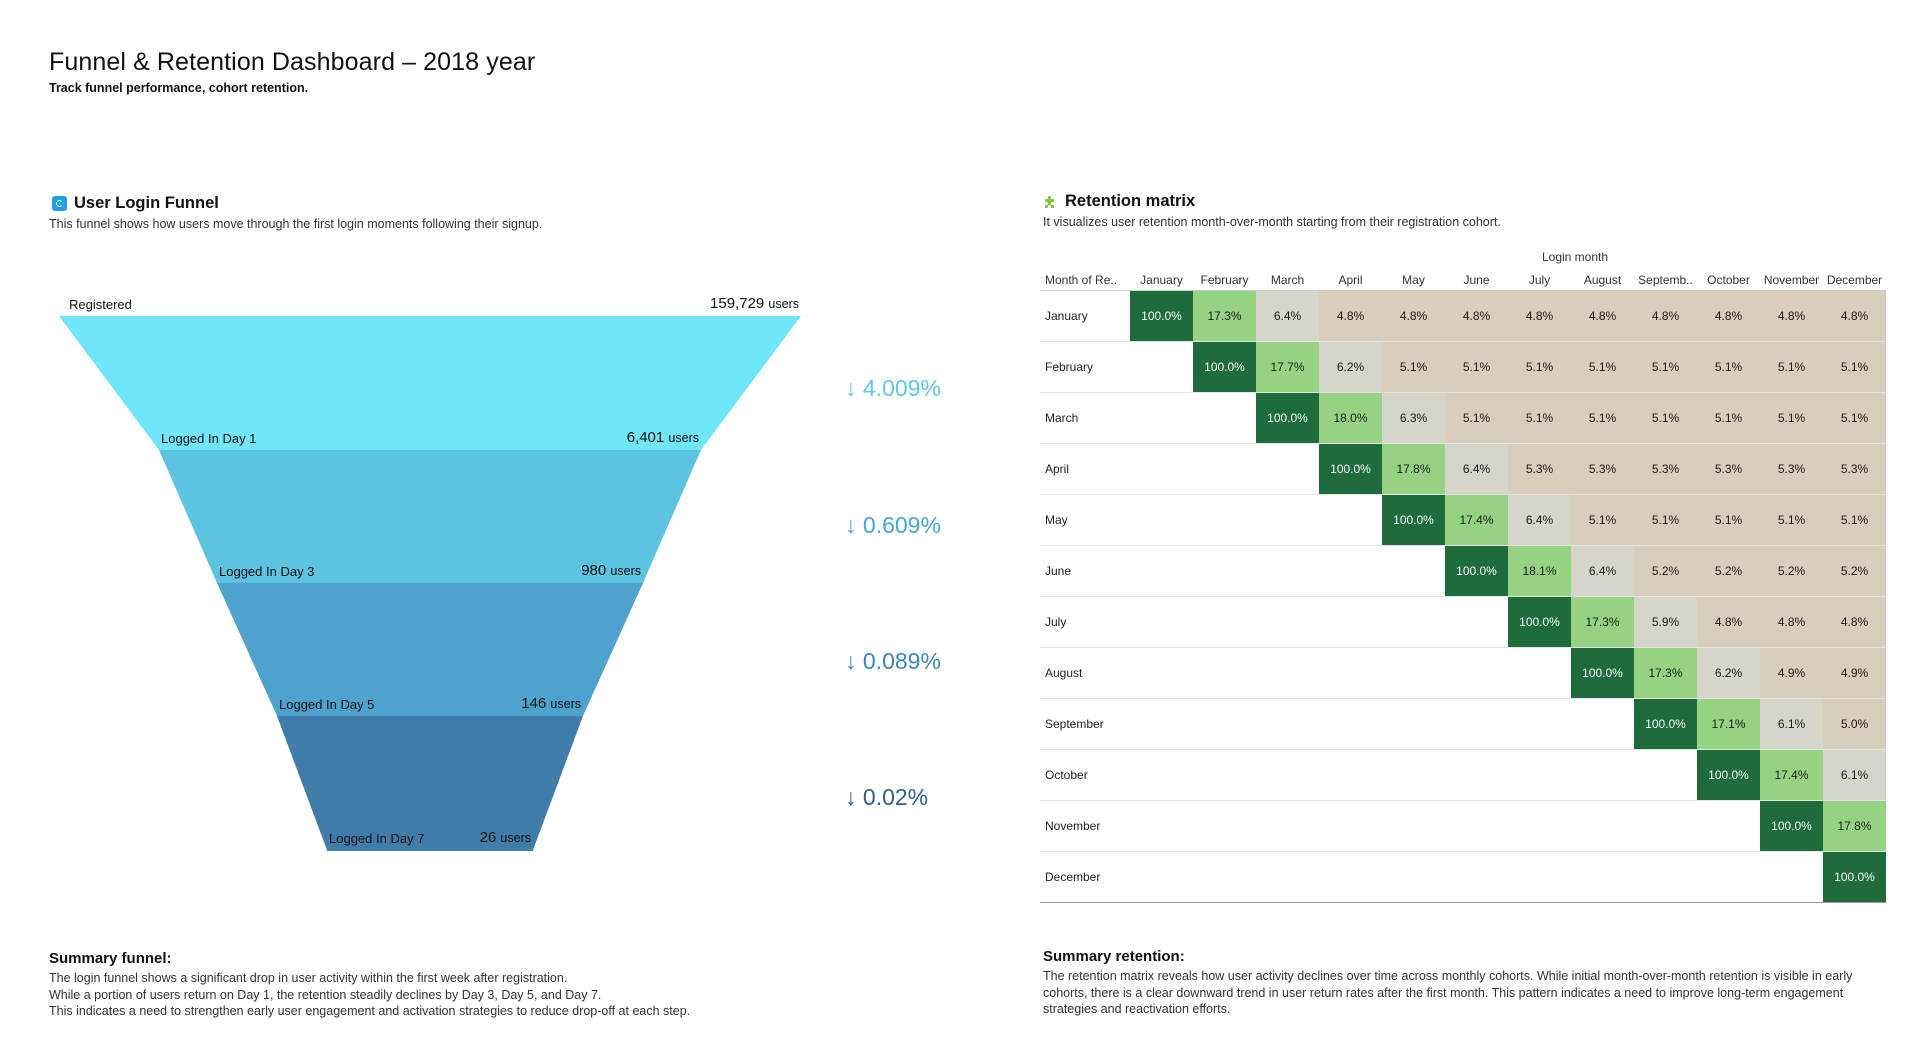  Describe the element at coordinates (893, 661) in the screenshot. I see `funnel-drop-rate: ↓ 0.089%` at that location.